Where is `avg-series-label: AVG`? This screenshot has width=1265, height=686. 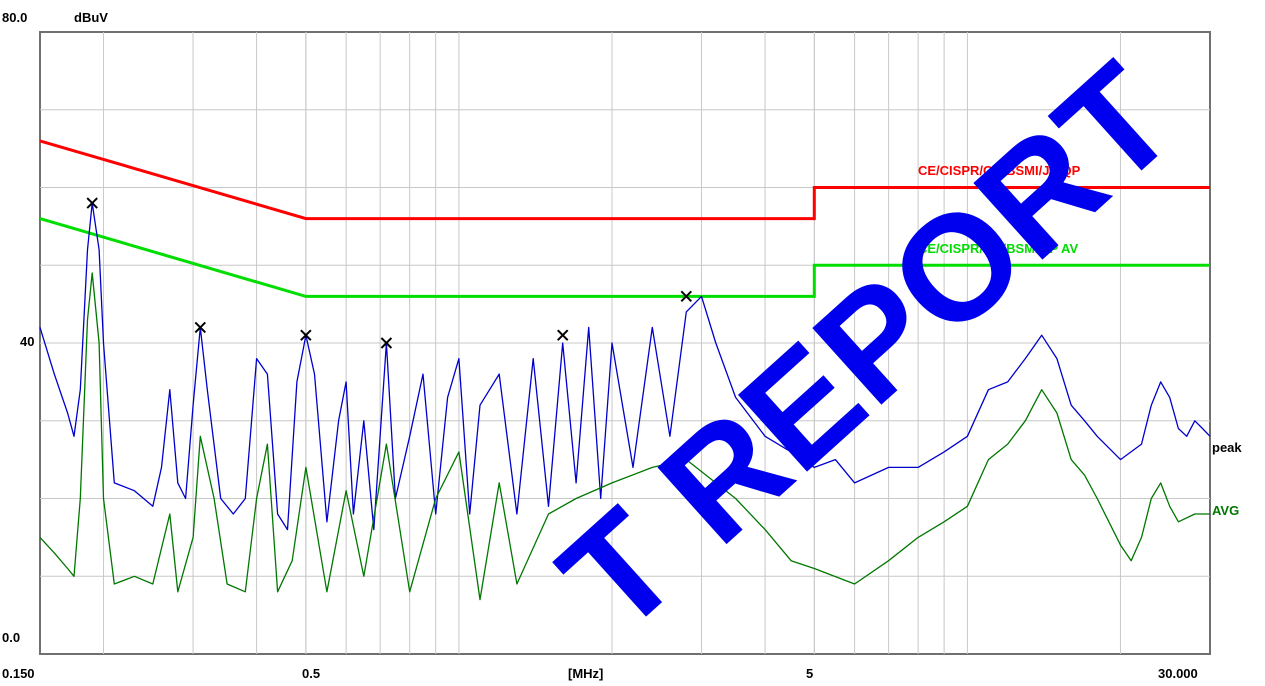 avg-series-label: AVG is located at coordinates (1225, 510).